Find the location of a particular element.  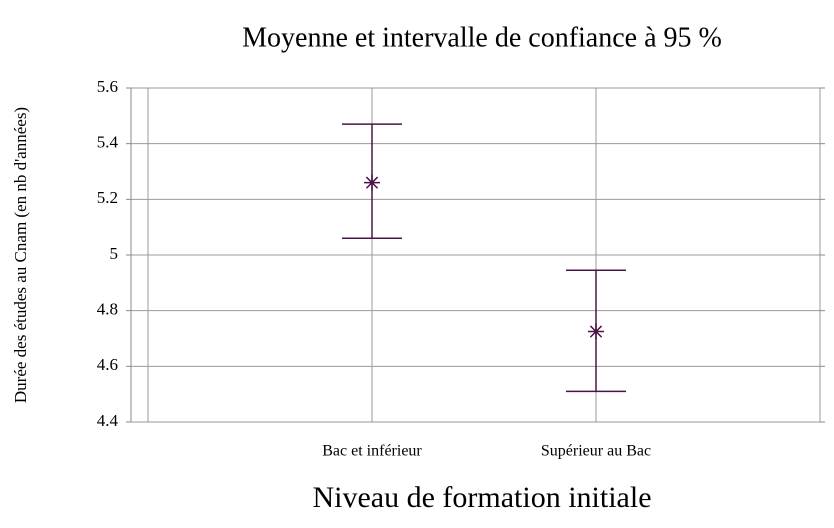

y-tick-label: 5.2 is located at coordinates (107, 197).